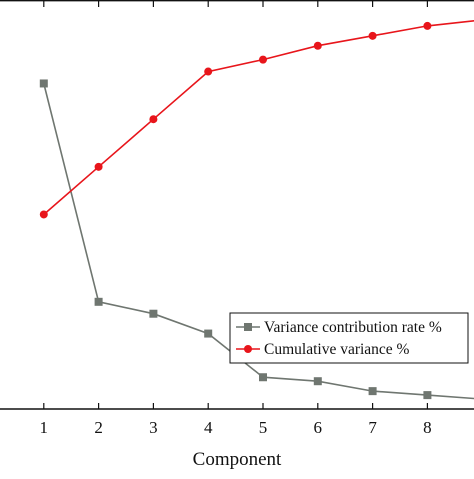  What do you see at coordinates (208, 427) in the screenshot?
I see `x-tick-label: 4` at bounding box center [208, 427].